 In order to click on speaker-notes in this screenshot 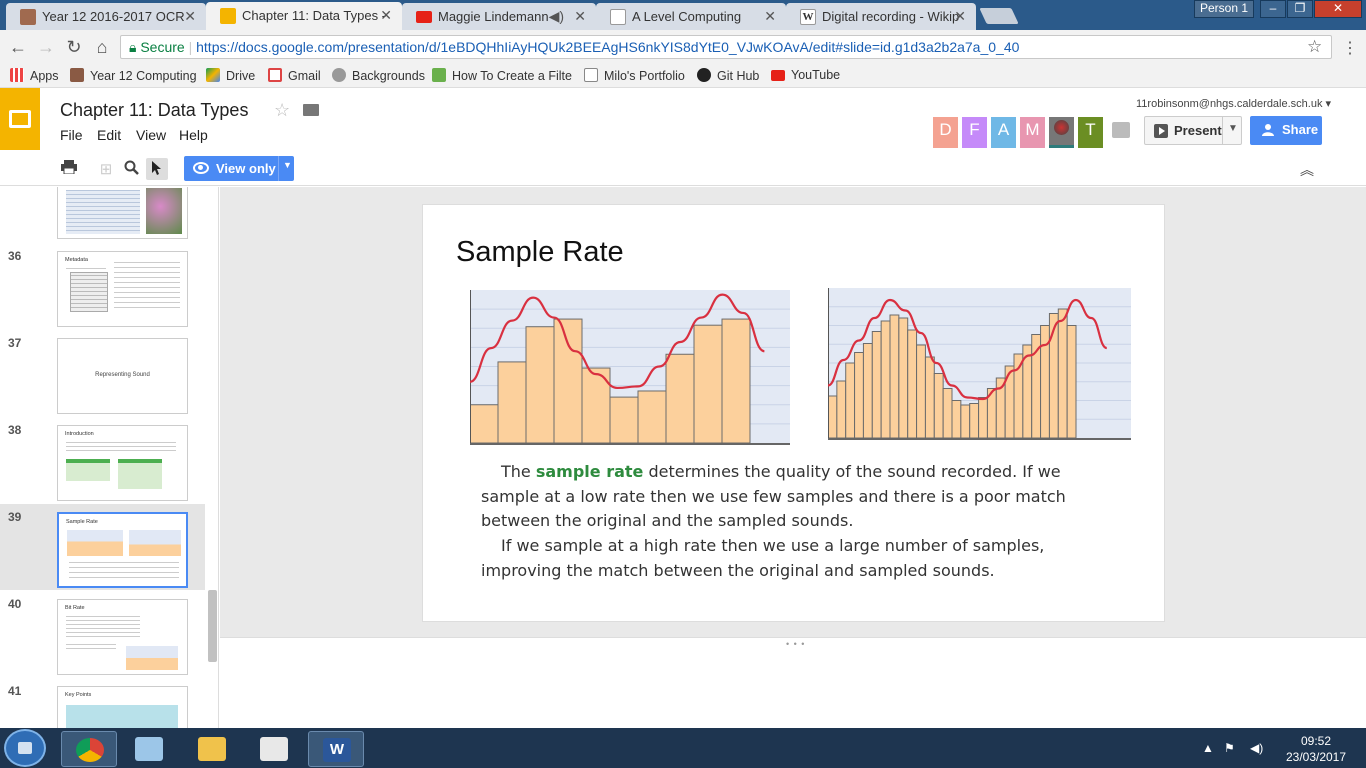, I will do `click(793, 682)`.